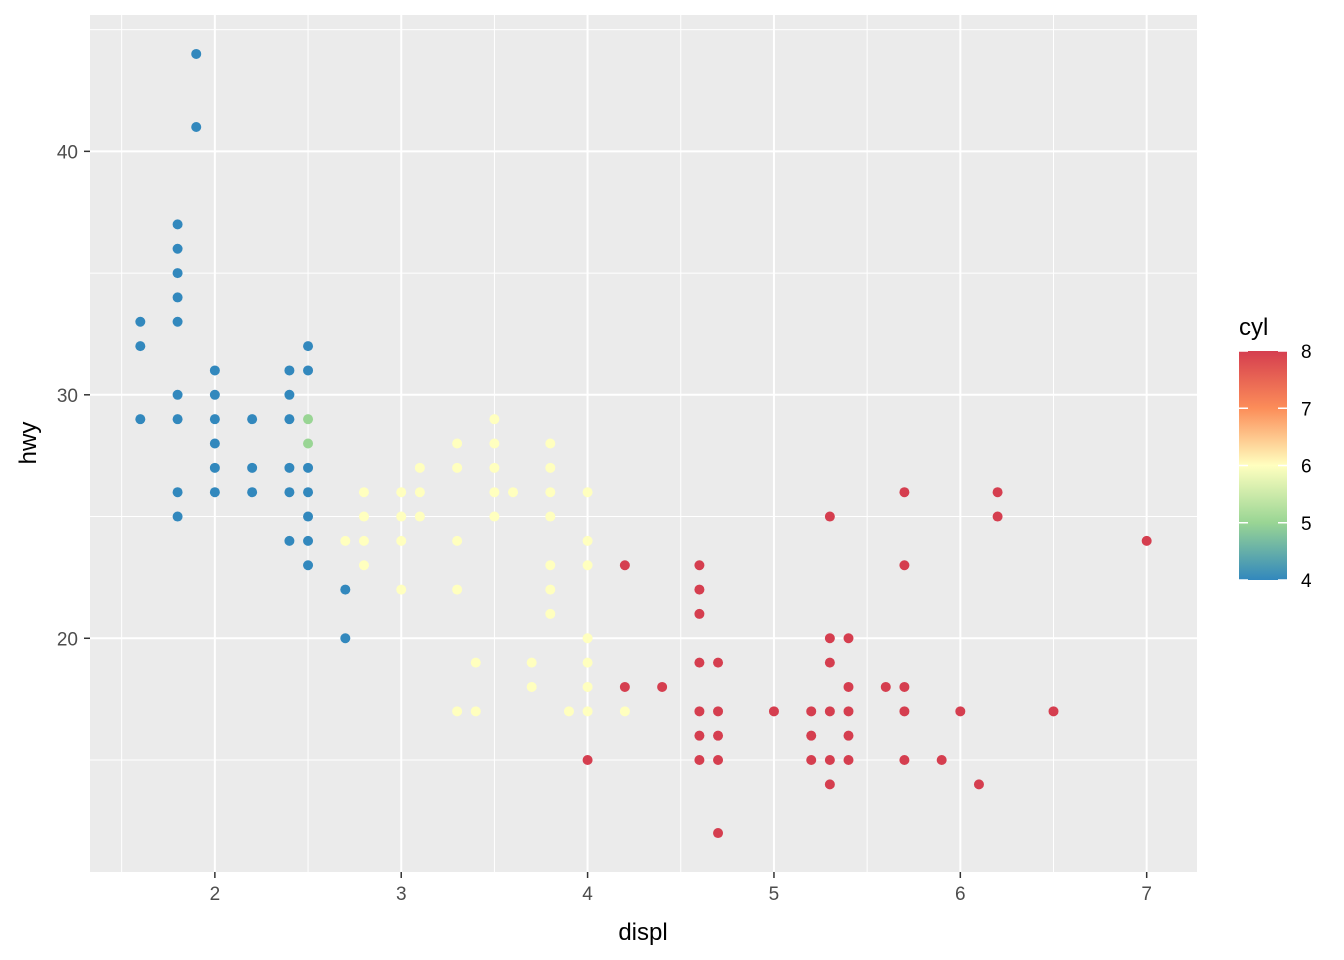 Image resolution: width=1344 pixels, height=960 pixels. I want to click on color-legend: cyl 4 5 6 7 8, so click(1275, 453).